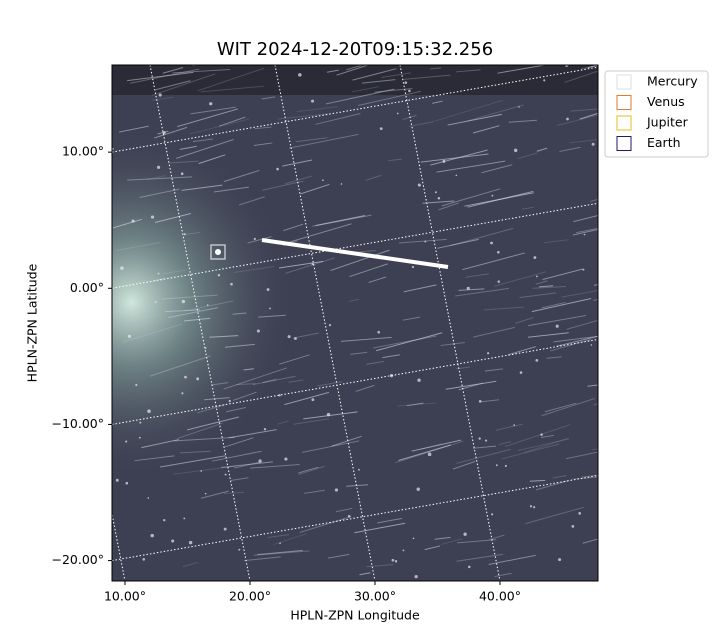 The height and width of the screenshot is (644, 720). What do you see at coordinates (664, 142) in the screenshot?
I see `legend-label: Earth` at bounding box center [664, 142].